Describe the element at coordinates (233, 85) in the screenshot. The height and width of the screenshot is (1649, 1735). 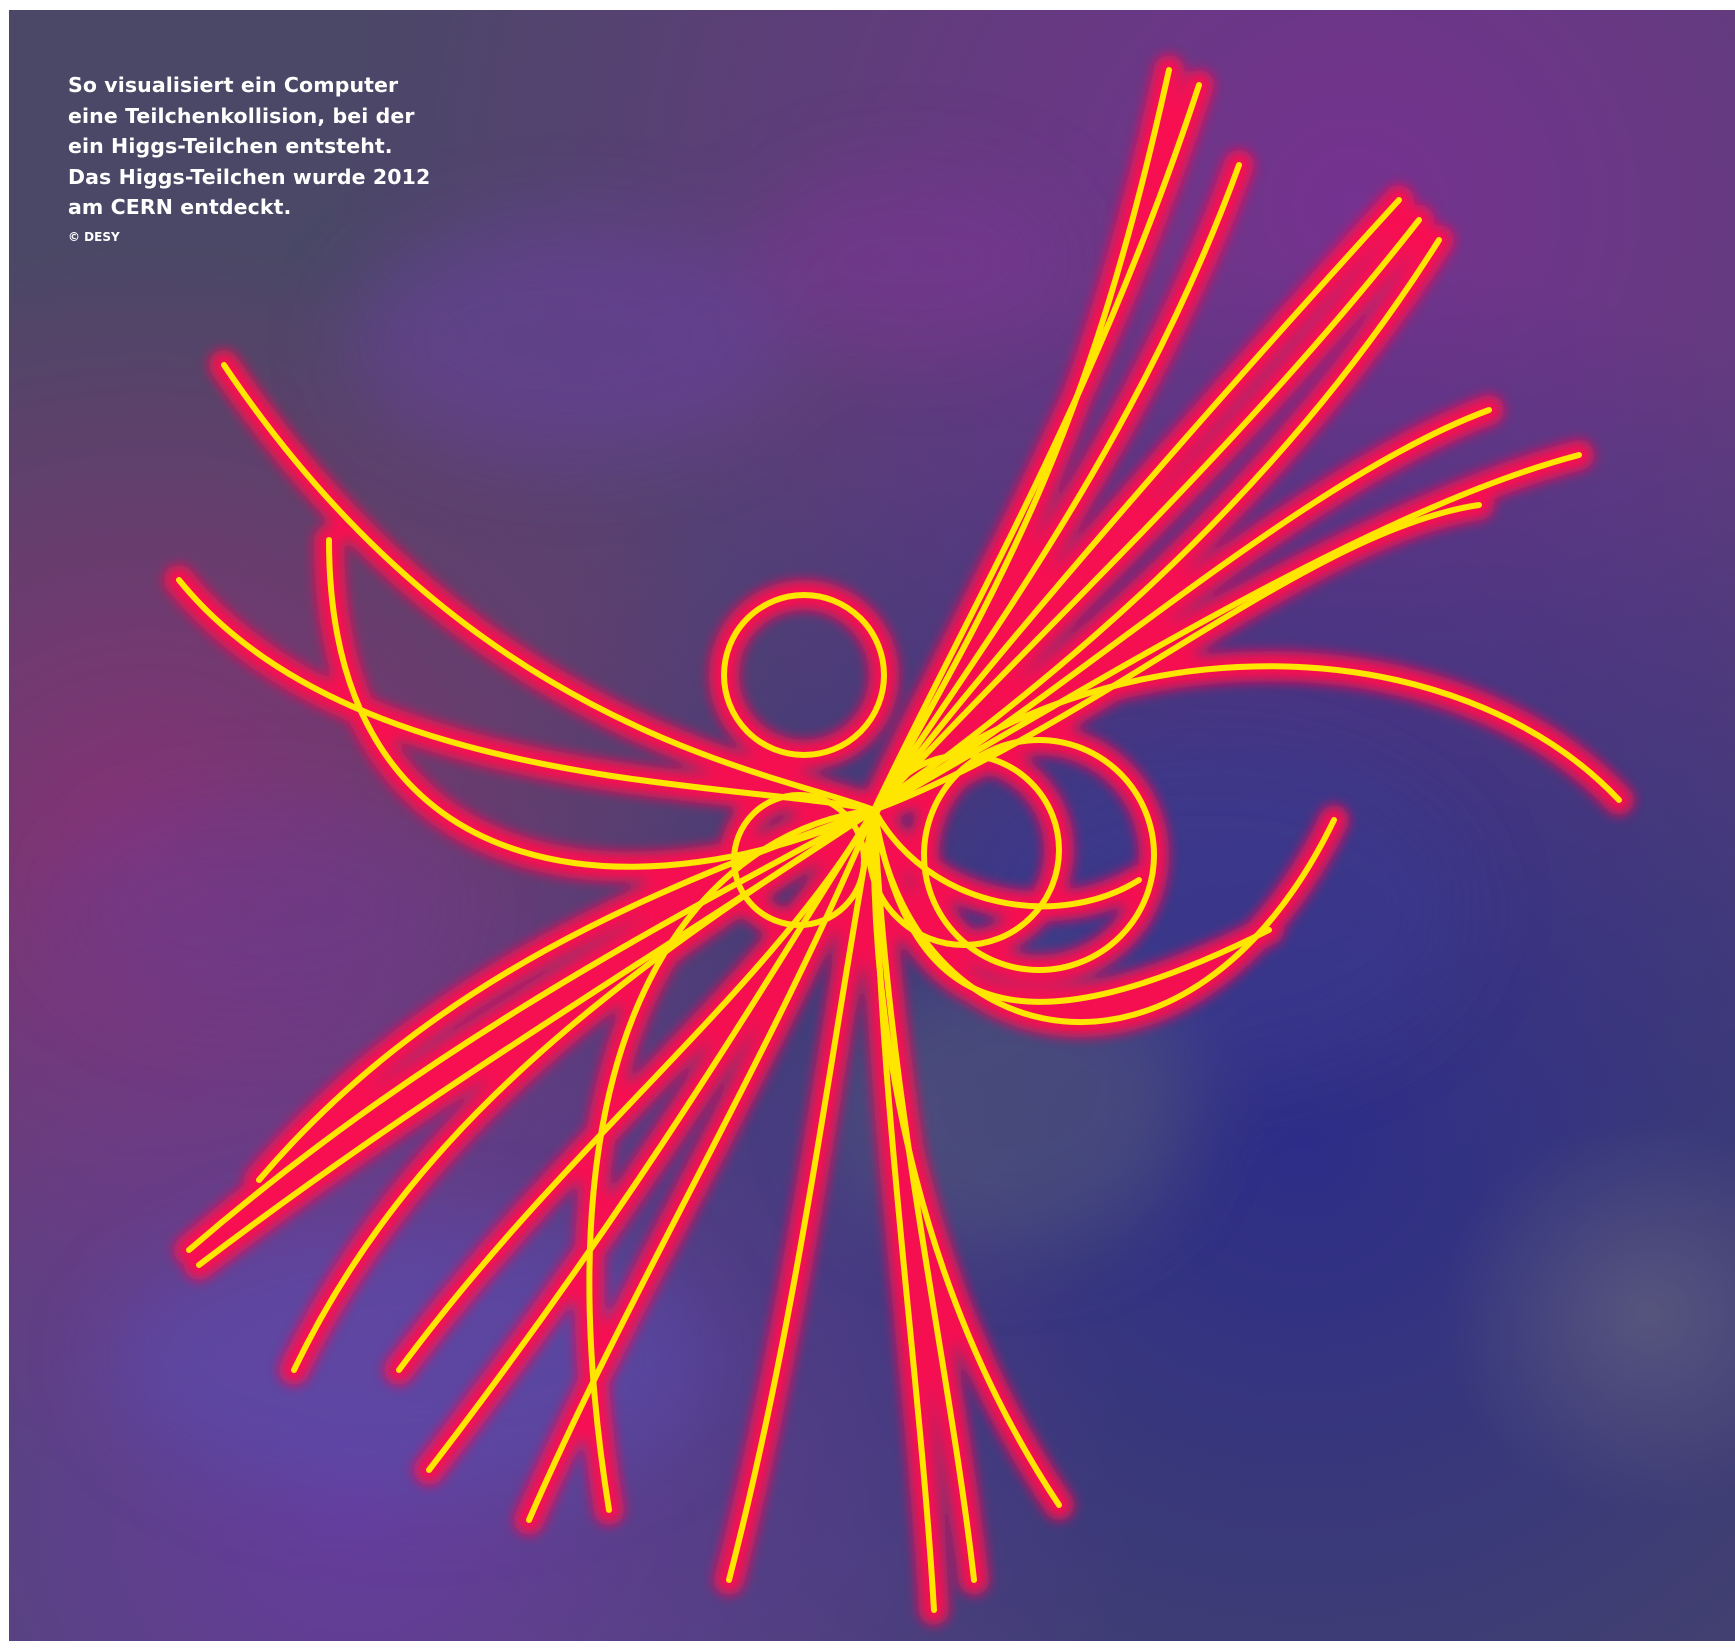
I see `caption-line: So visualisiert ein Computer` at that location.